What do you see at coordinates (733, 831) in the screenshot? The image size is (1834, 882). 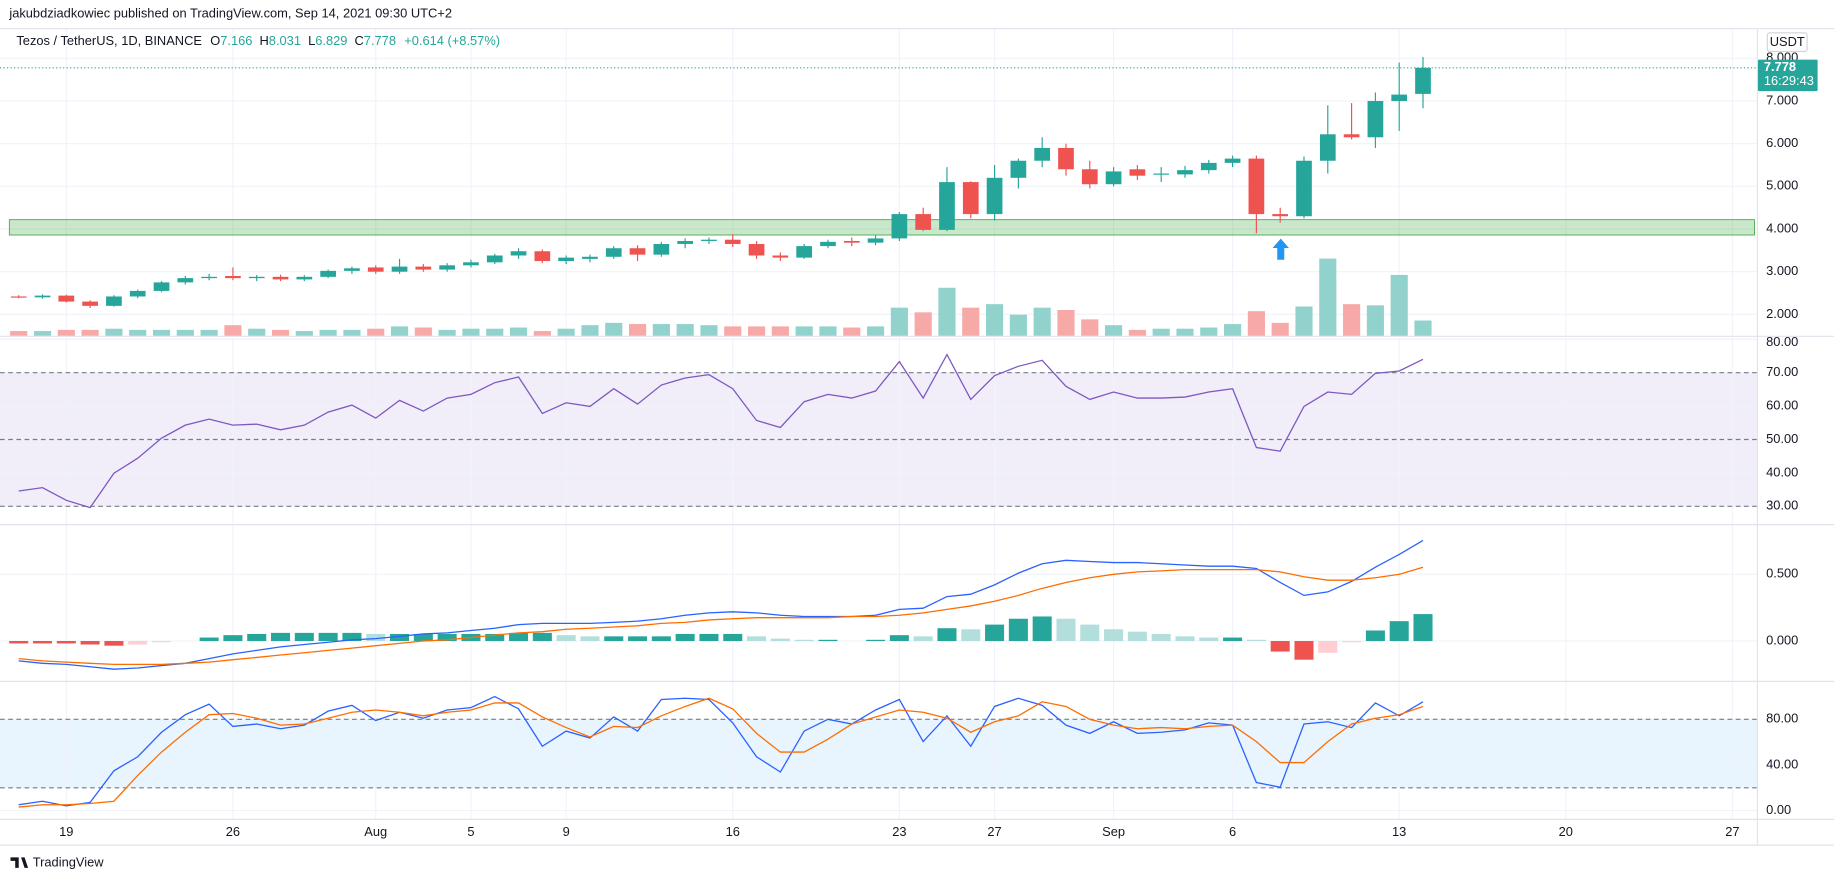 I see `x-tick-label: 16` at bounding box center [733, 831].